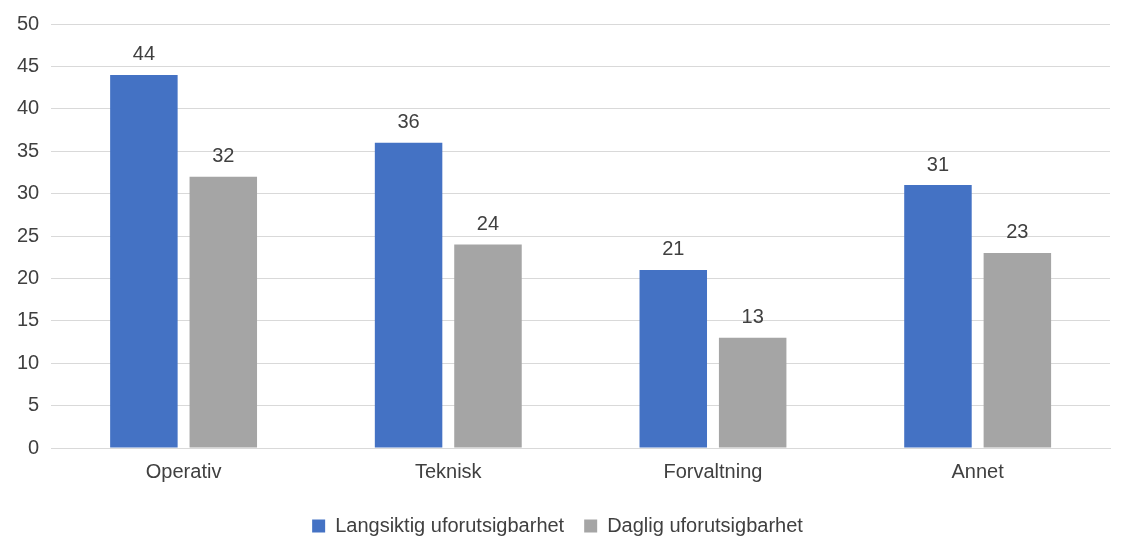  Describe the element at coordinates (28, 319) in the screenshot. I see `y-tick-label: 15` at that location.